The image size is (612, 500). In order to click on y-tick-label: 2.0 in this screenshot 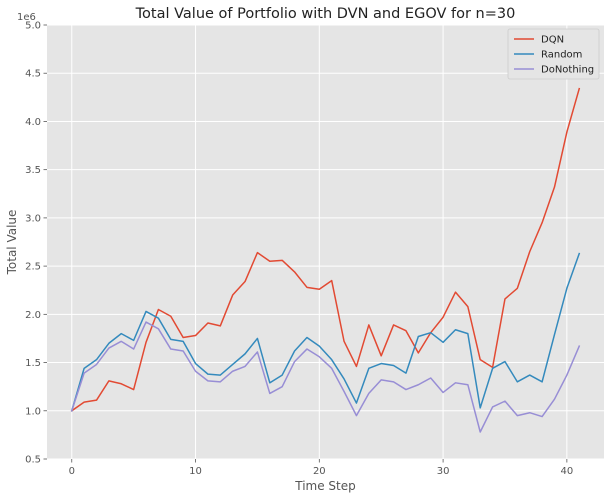, I will do `click(33, 315)`.